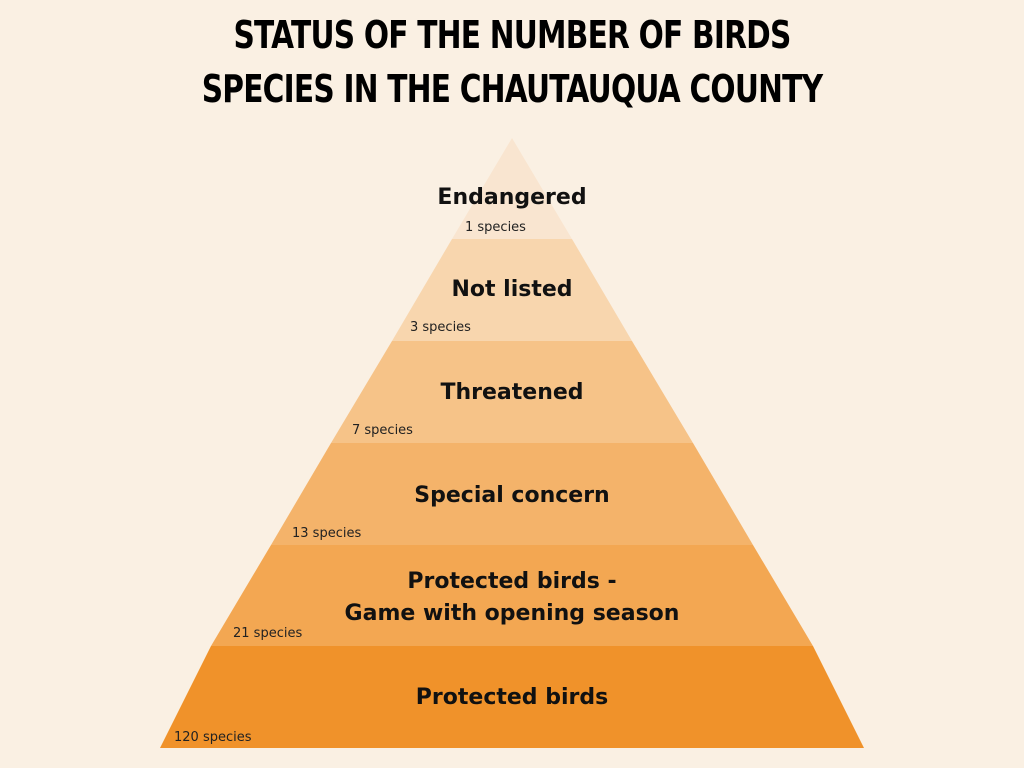 The image size is (1024, 768). I want to click on pyramid-tier-endangered, so click(512, 188).